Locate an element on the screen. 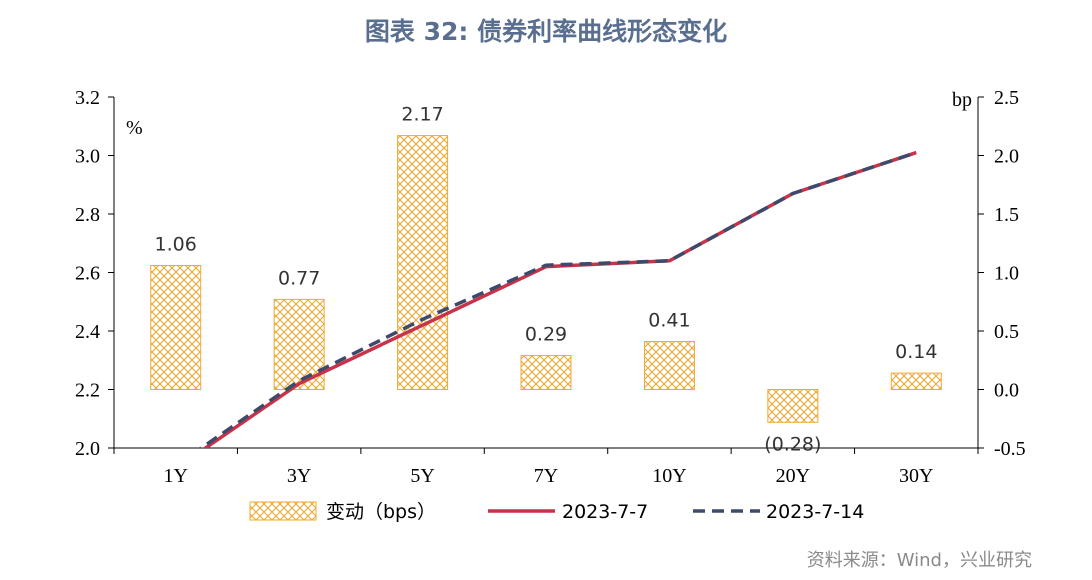 The height and width of the screenshot is (580, 1092). right-axis-unit: bp is located at coordinates (962, 100).